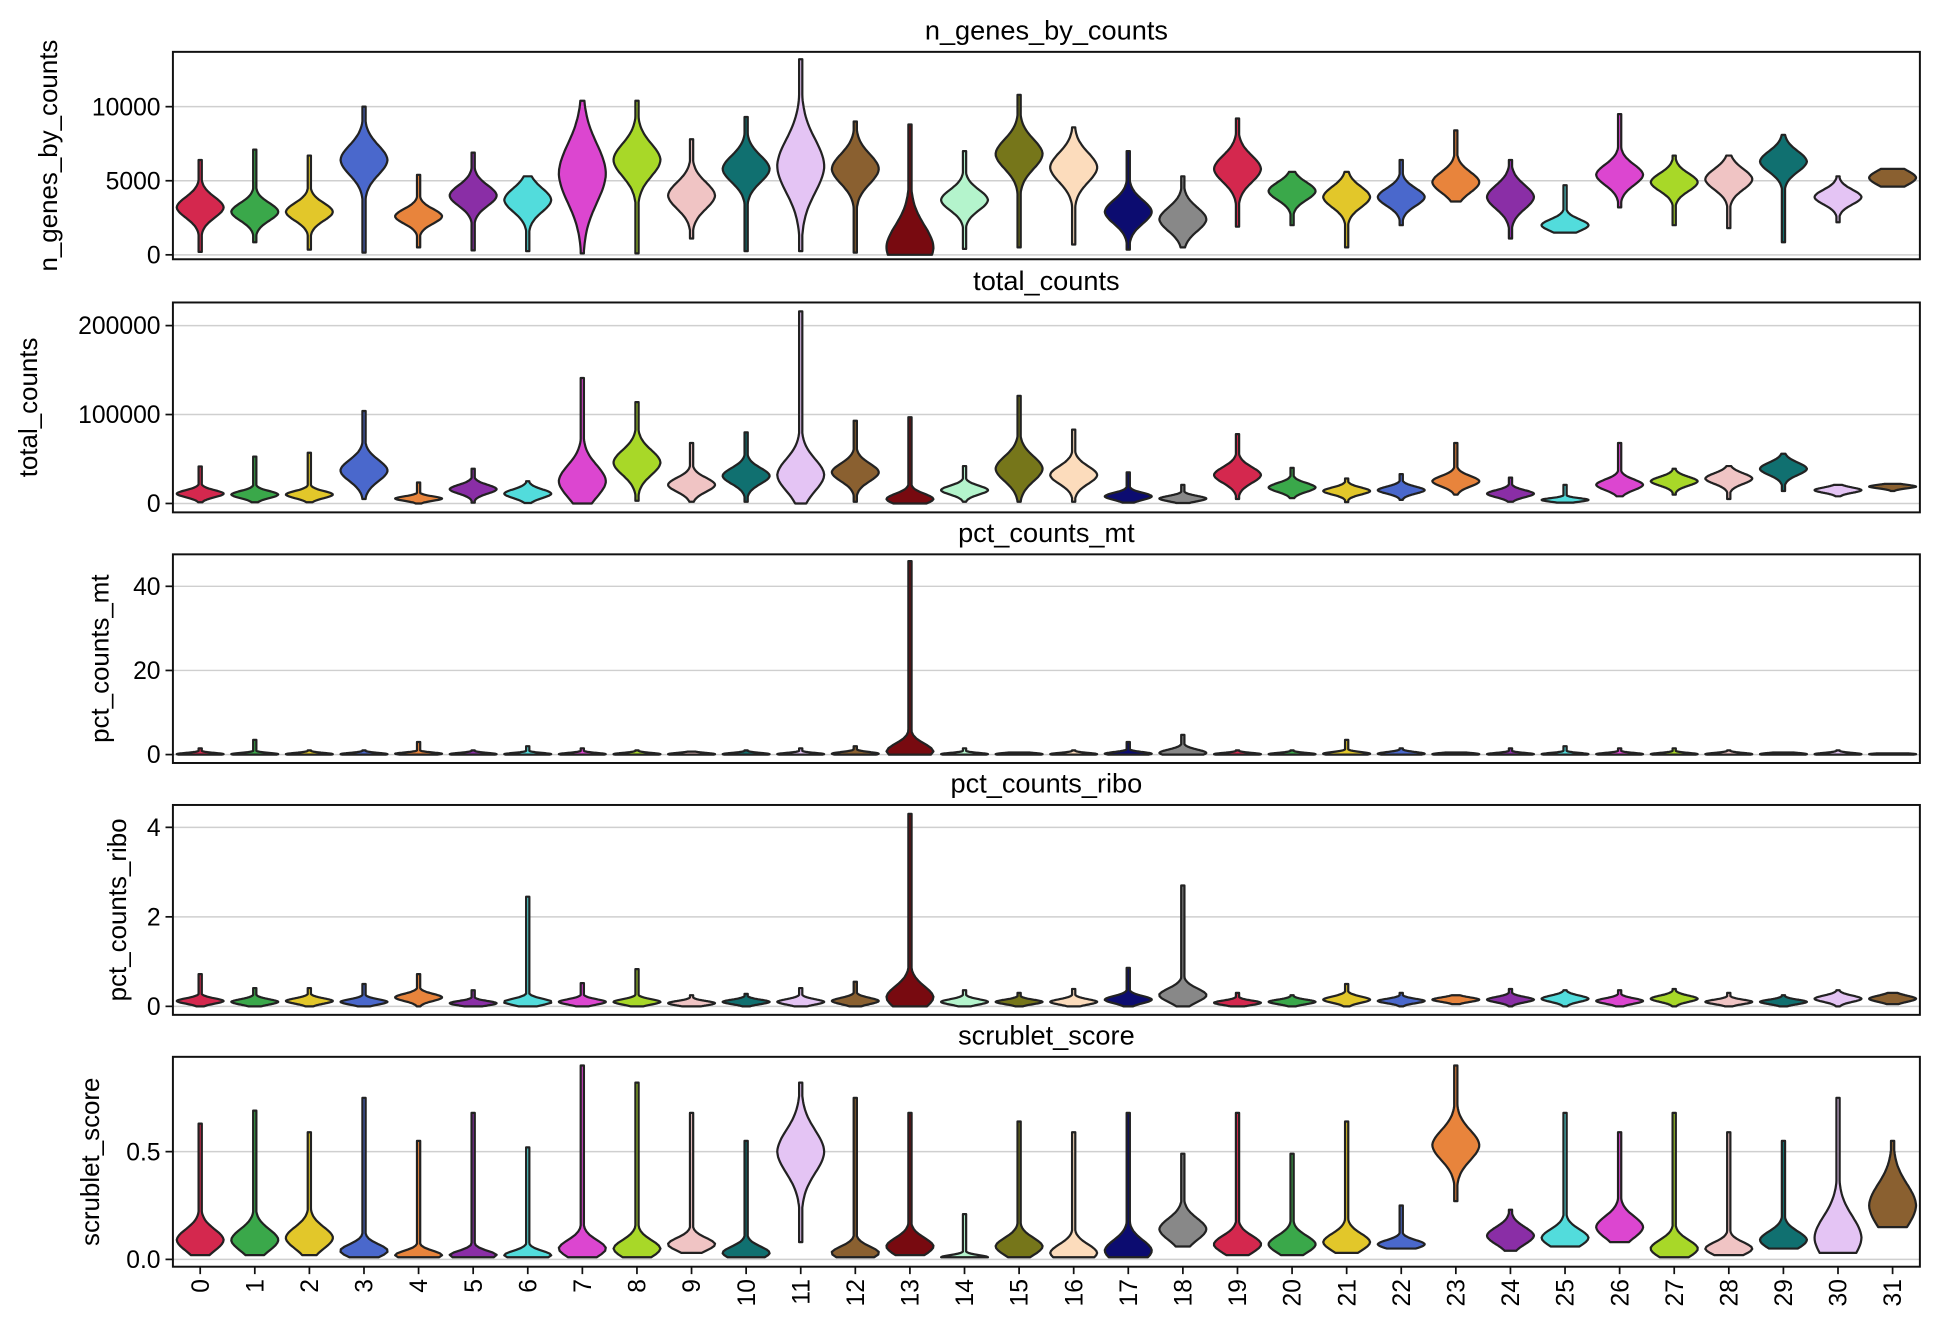 The image size is (1936, 1334). Describe the element at coordinates (1893, 1292) in the screenshot. I see `x-tick-label: 31` at that location.